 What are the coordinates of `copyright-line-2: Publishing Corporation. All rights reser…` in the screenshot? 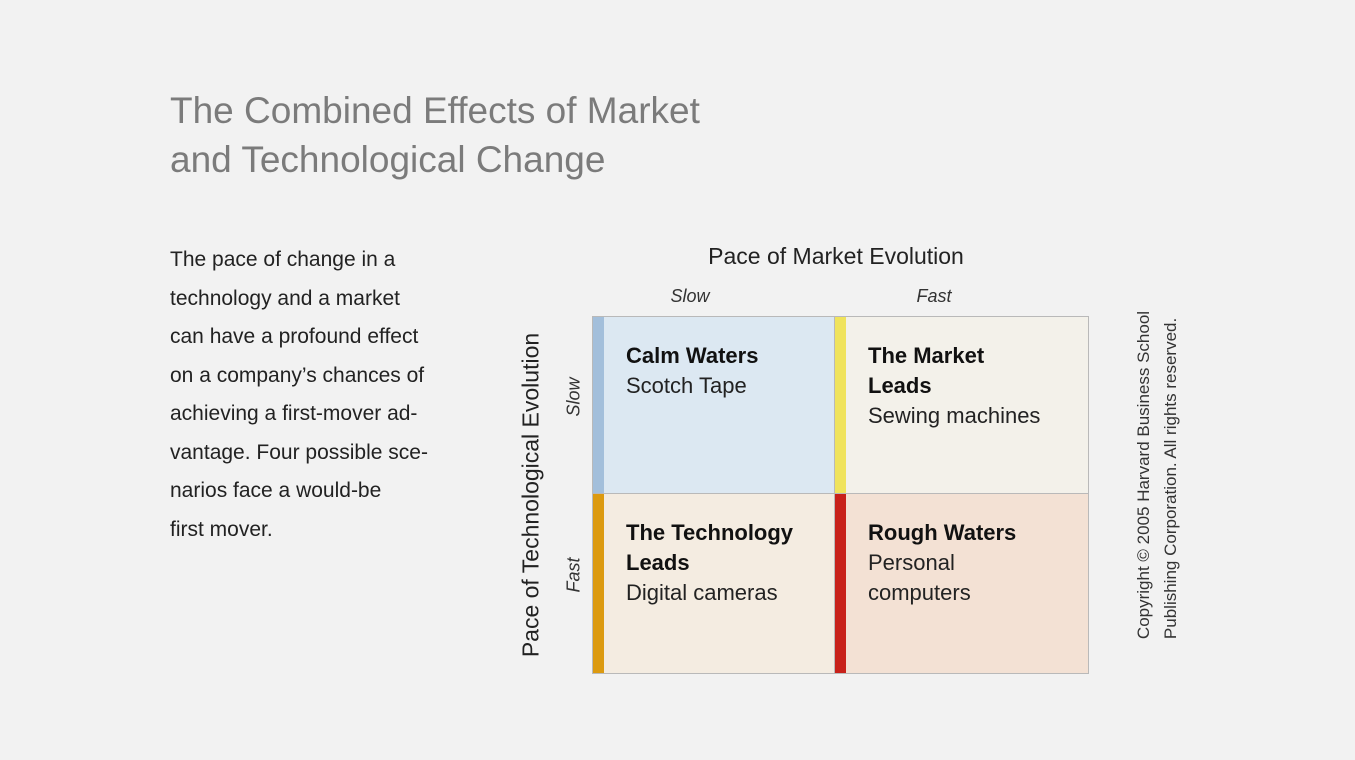 It's located at (1170, 478).